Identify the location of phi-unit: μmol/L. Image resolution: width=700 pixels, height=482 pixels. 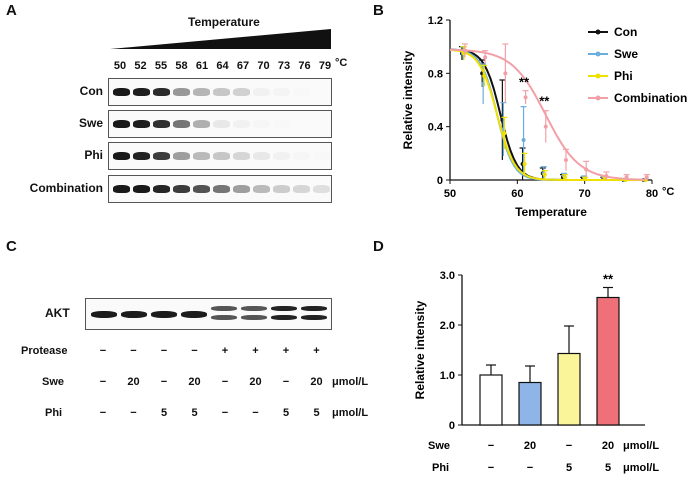
(641, 468).